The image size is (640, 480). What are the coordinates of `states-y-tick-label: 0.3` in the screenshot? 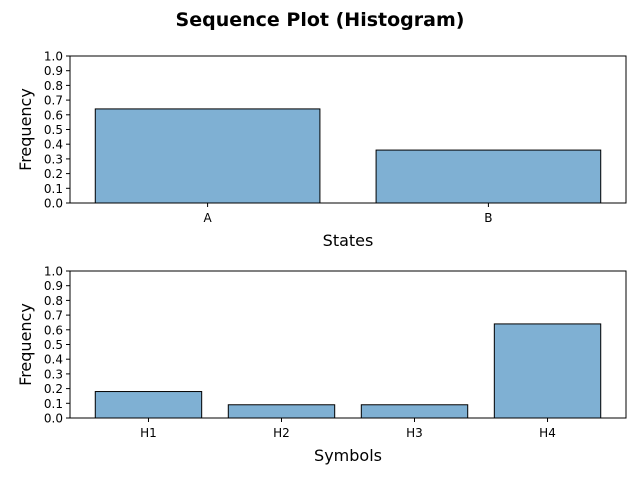 It's located at (53, 159).